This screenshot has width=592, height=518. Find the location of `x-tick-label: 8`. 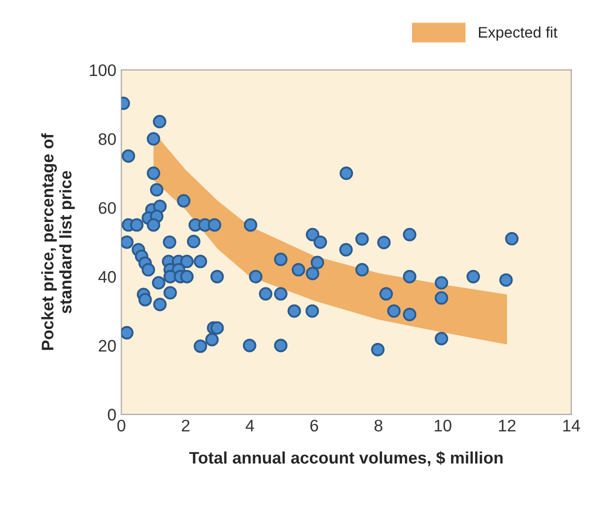

x-tick-label: 8 is located at coordinates (378, 426).